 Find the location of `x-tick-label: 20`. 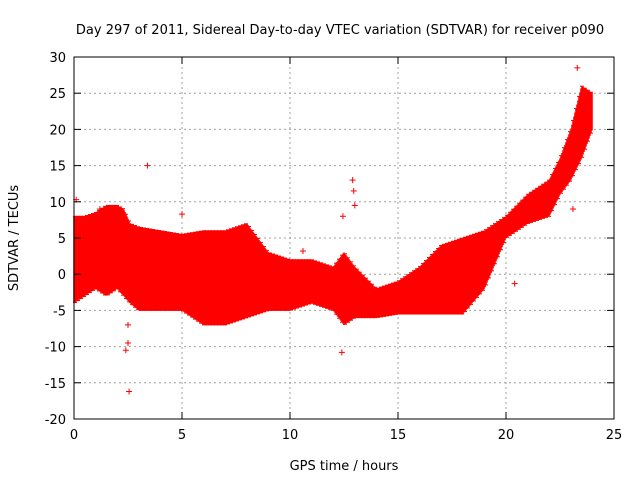

x-tick-label: 20 is located at coordinates (506, 435).